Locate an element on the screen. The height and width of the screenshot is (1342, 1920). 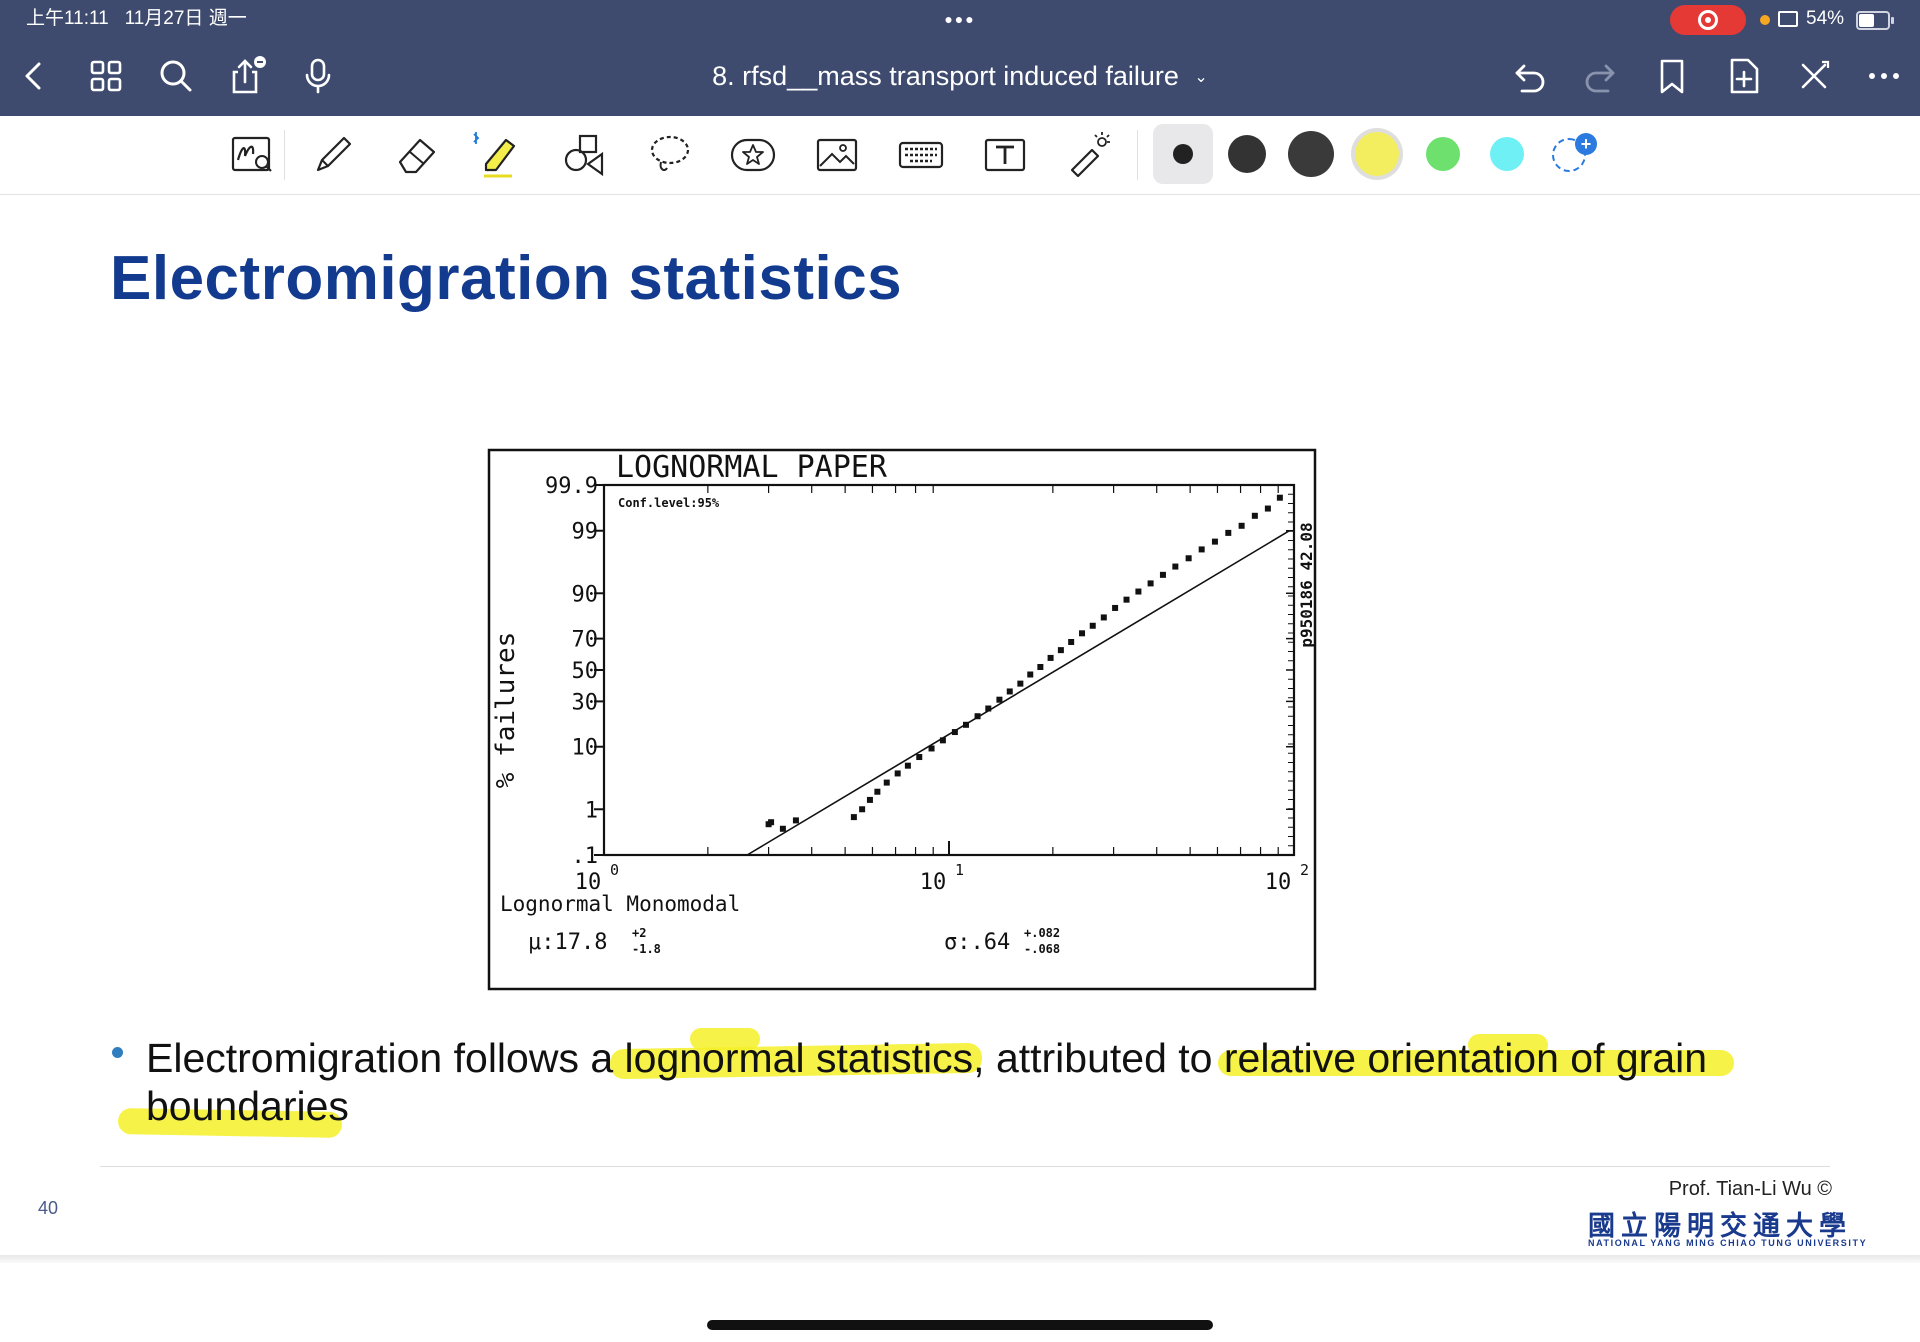
bullet-part-highlight: relative orientation of grain is located at coordinates (1465, 1058).